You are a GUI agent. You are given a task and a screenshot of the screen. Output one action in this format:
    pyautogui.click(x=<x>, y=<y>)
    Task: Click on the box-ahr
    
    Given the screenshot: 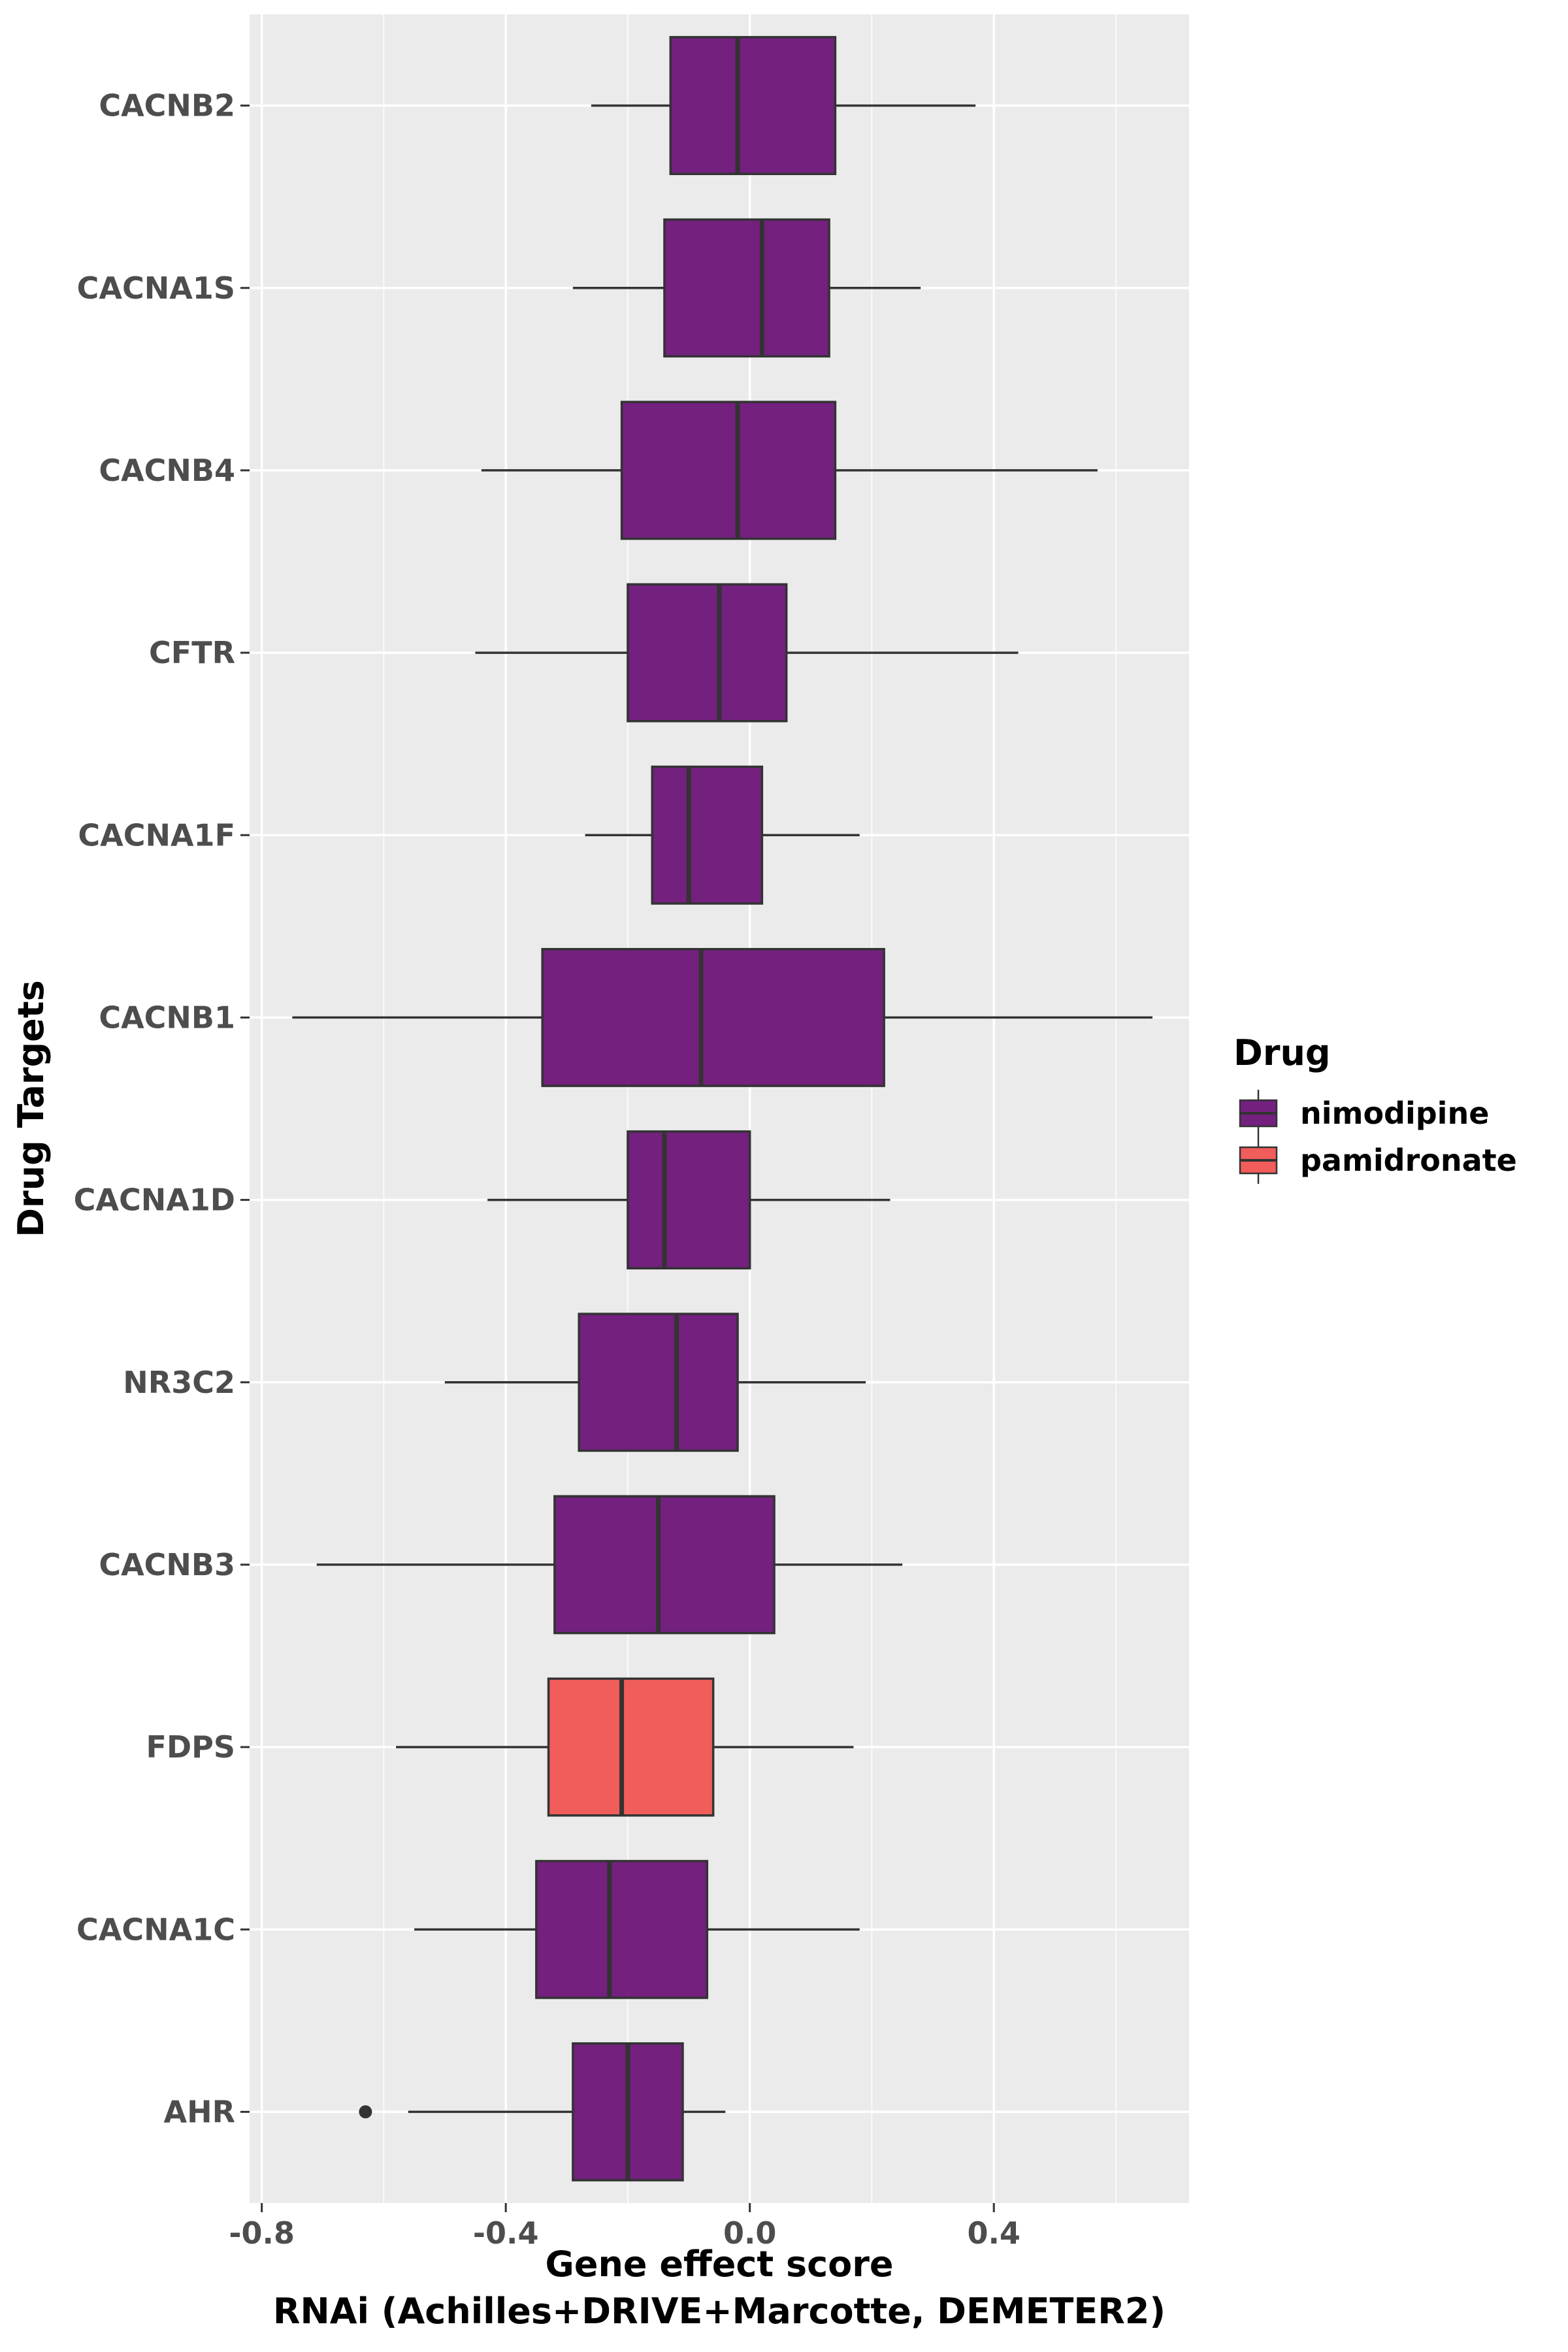 What is the action you would take?
    pyautogui.click(x=542, y=2111)
    